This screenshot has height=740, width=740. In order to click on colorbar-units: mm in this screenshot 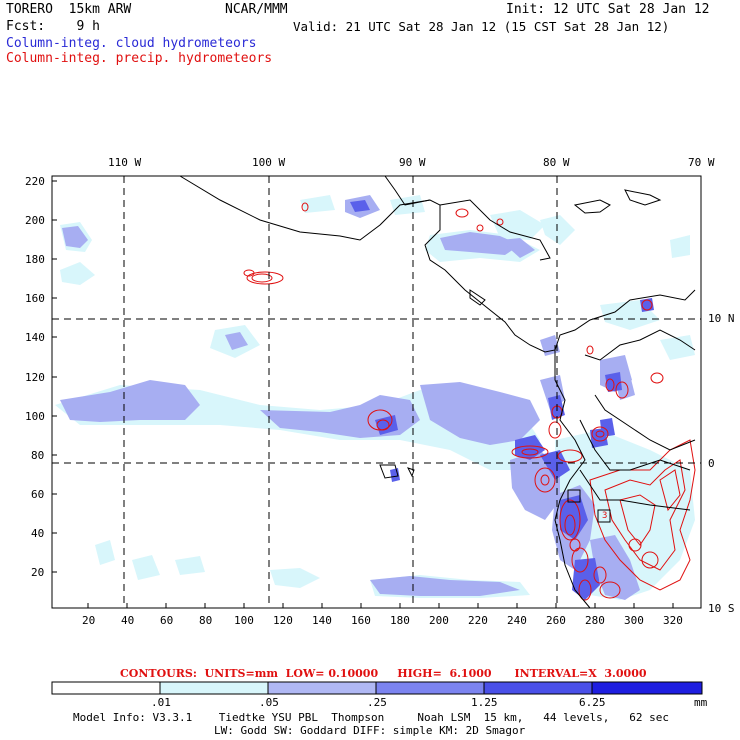, I will do `click(701, 702)`.